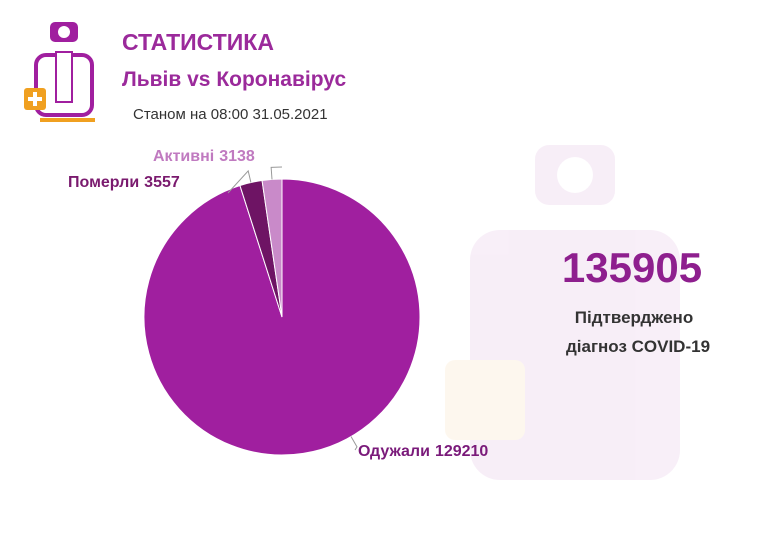 This screenshot has width=767, height=550. Describe the element at coordinates (634, 317) in the screenshot. I see `caption-line: Підтверджено` at that location.